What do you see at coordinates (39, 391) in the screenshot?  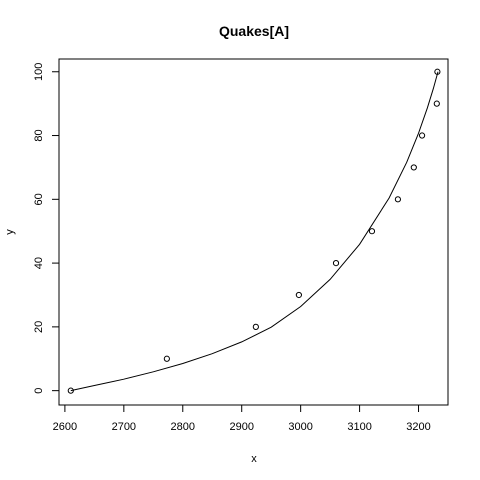 I see `y-tick-label: 0` at bounding box center [39, 391].